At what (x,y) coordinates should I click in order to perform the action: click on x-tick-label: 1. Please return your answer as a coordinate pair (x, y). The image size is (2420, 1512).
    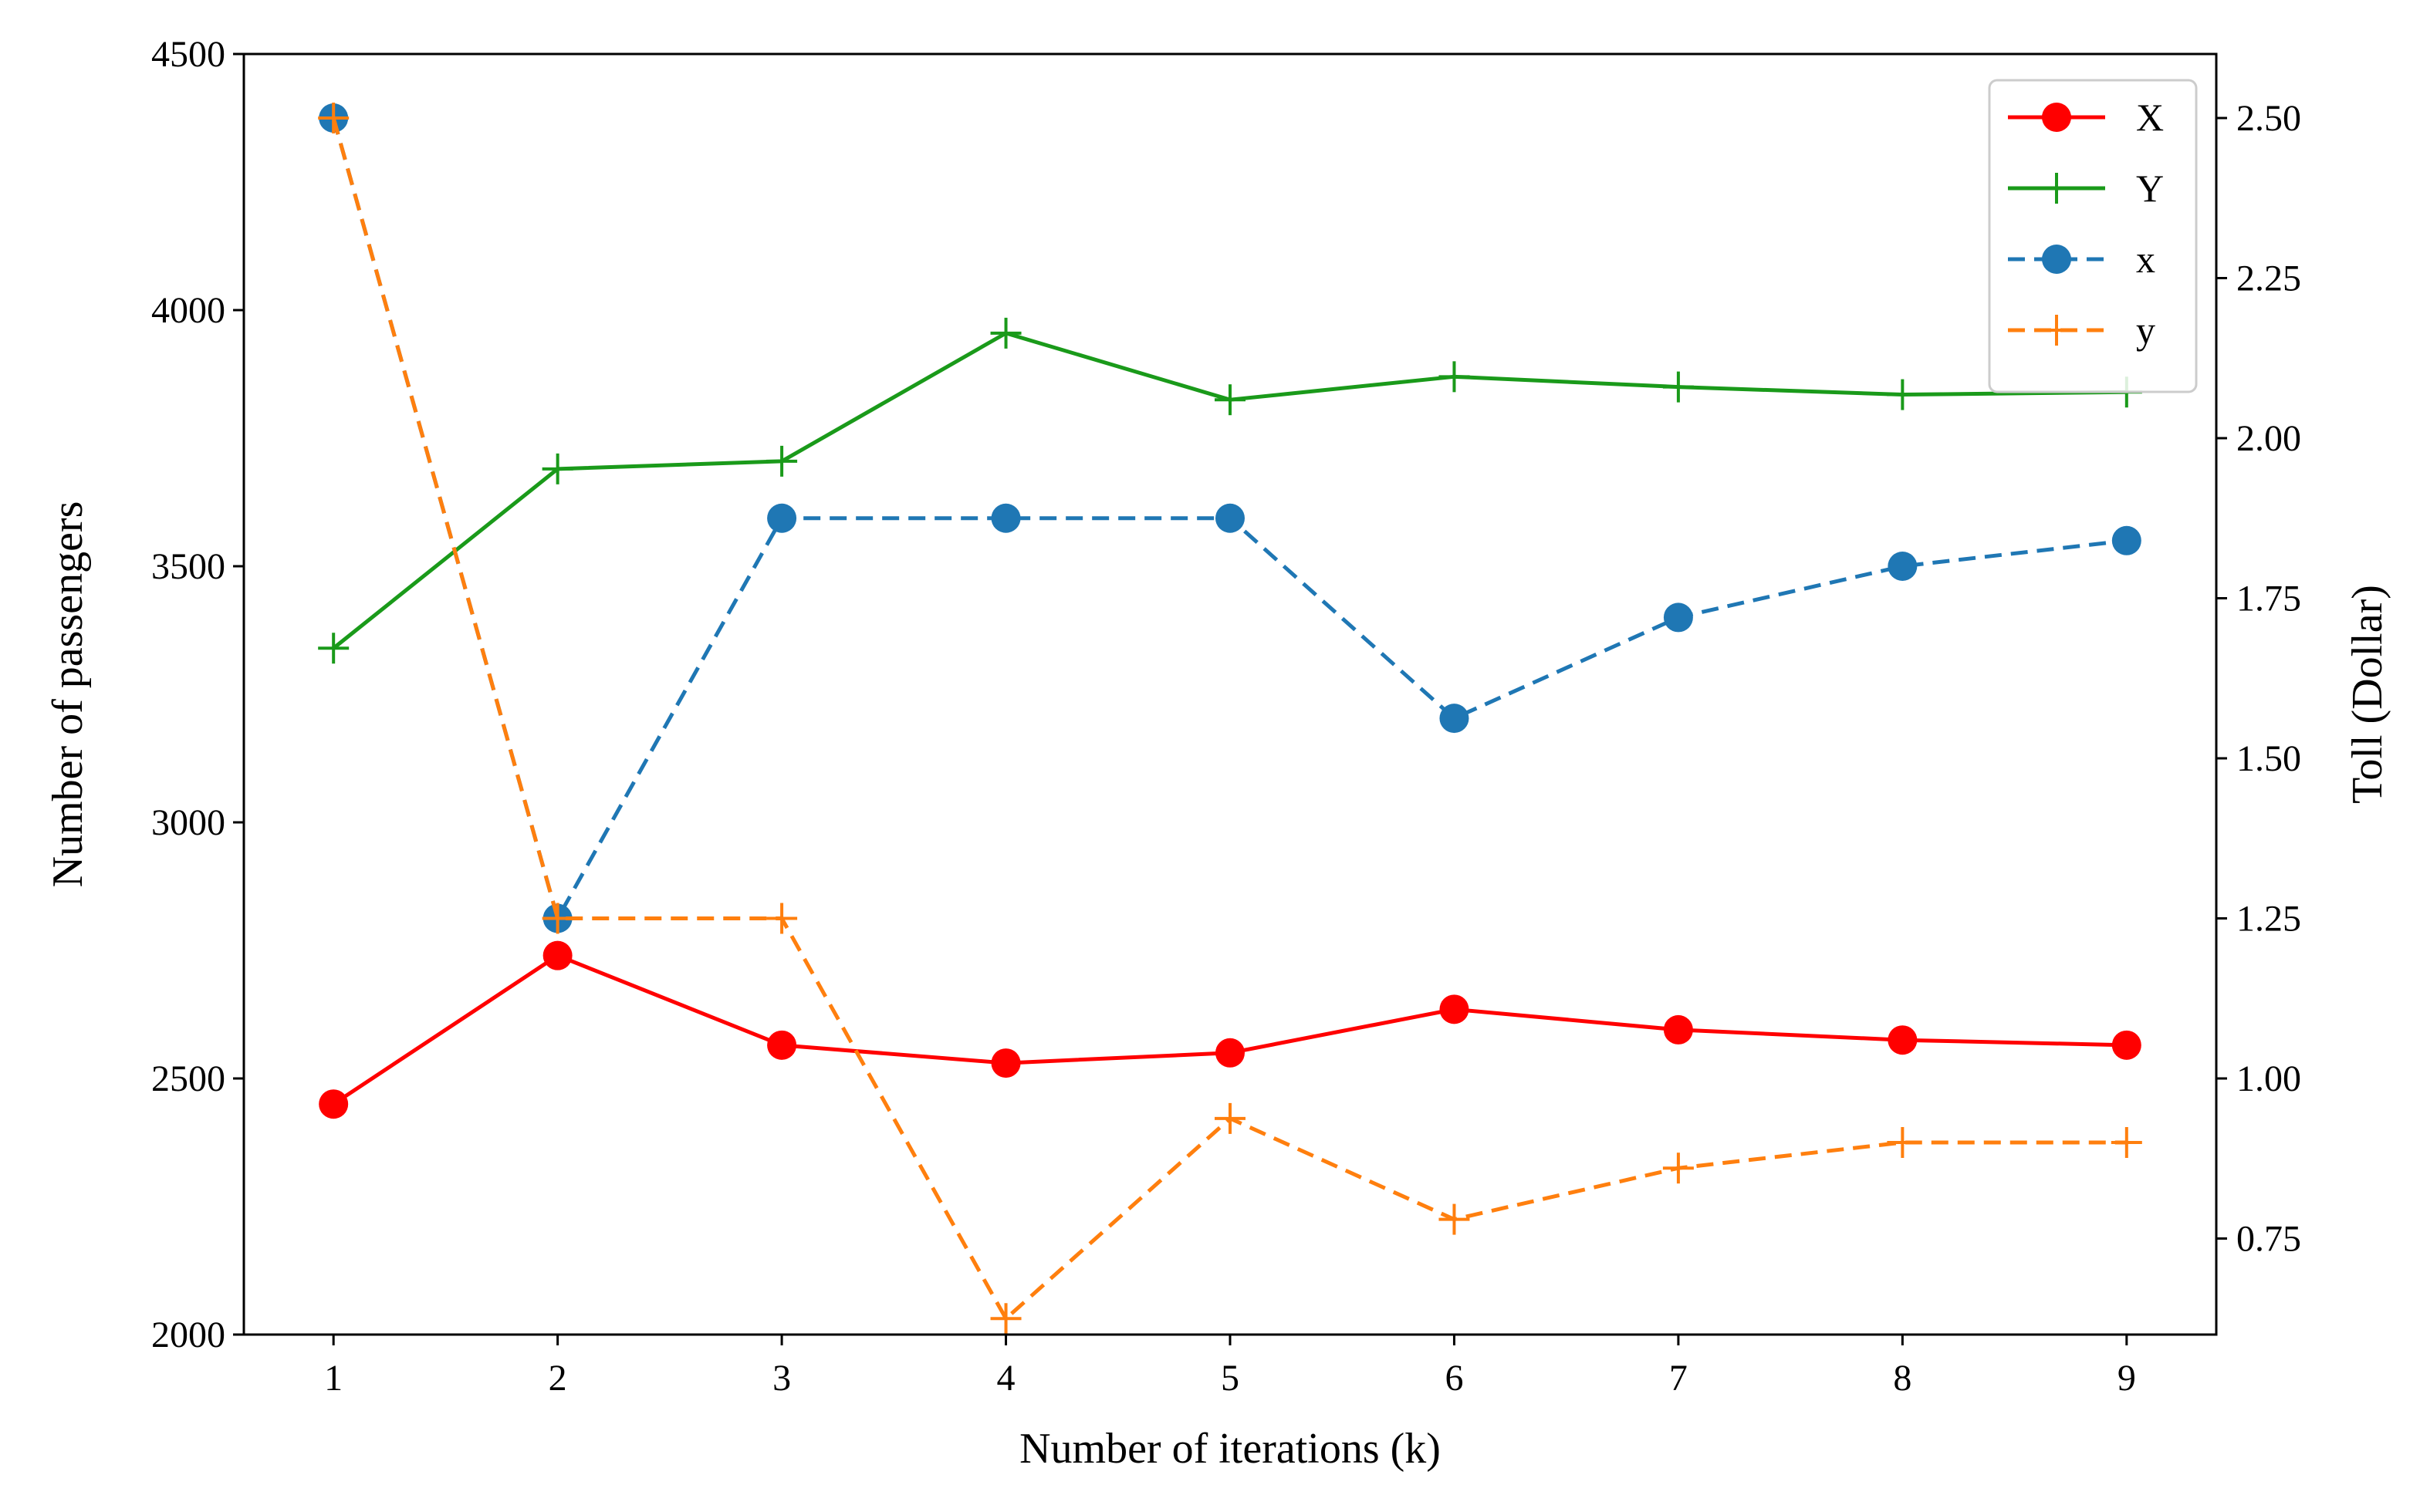
    Looking at the image, I should click on (333, 1378).